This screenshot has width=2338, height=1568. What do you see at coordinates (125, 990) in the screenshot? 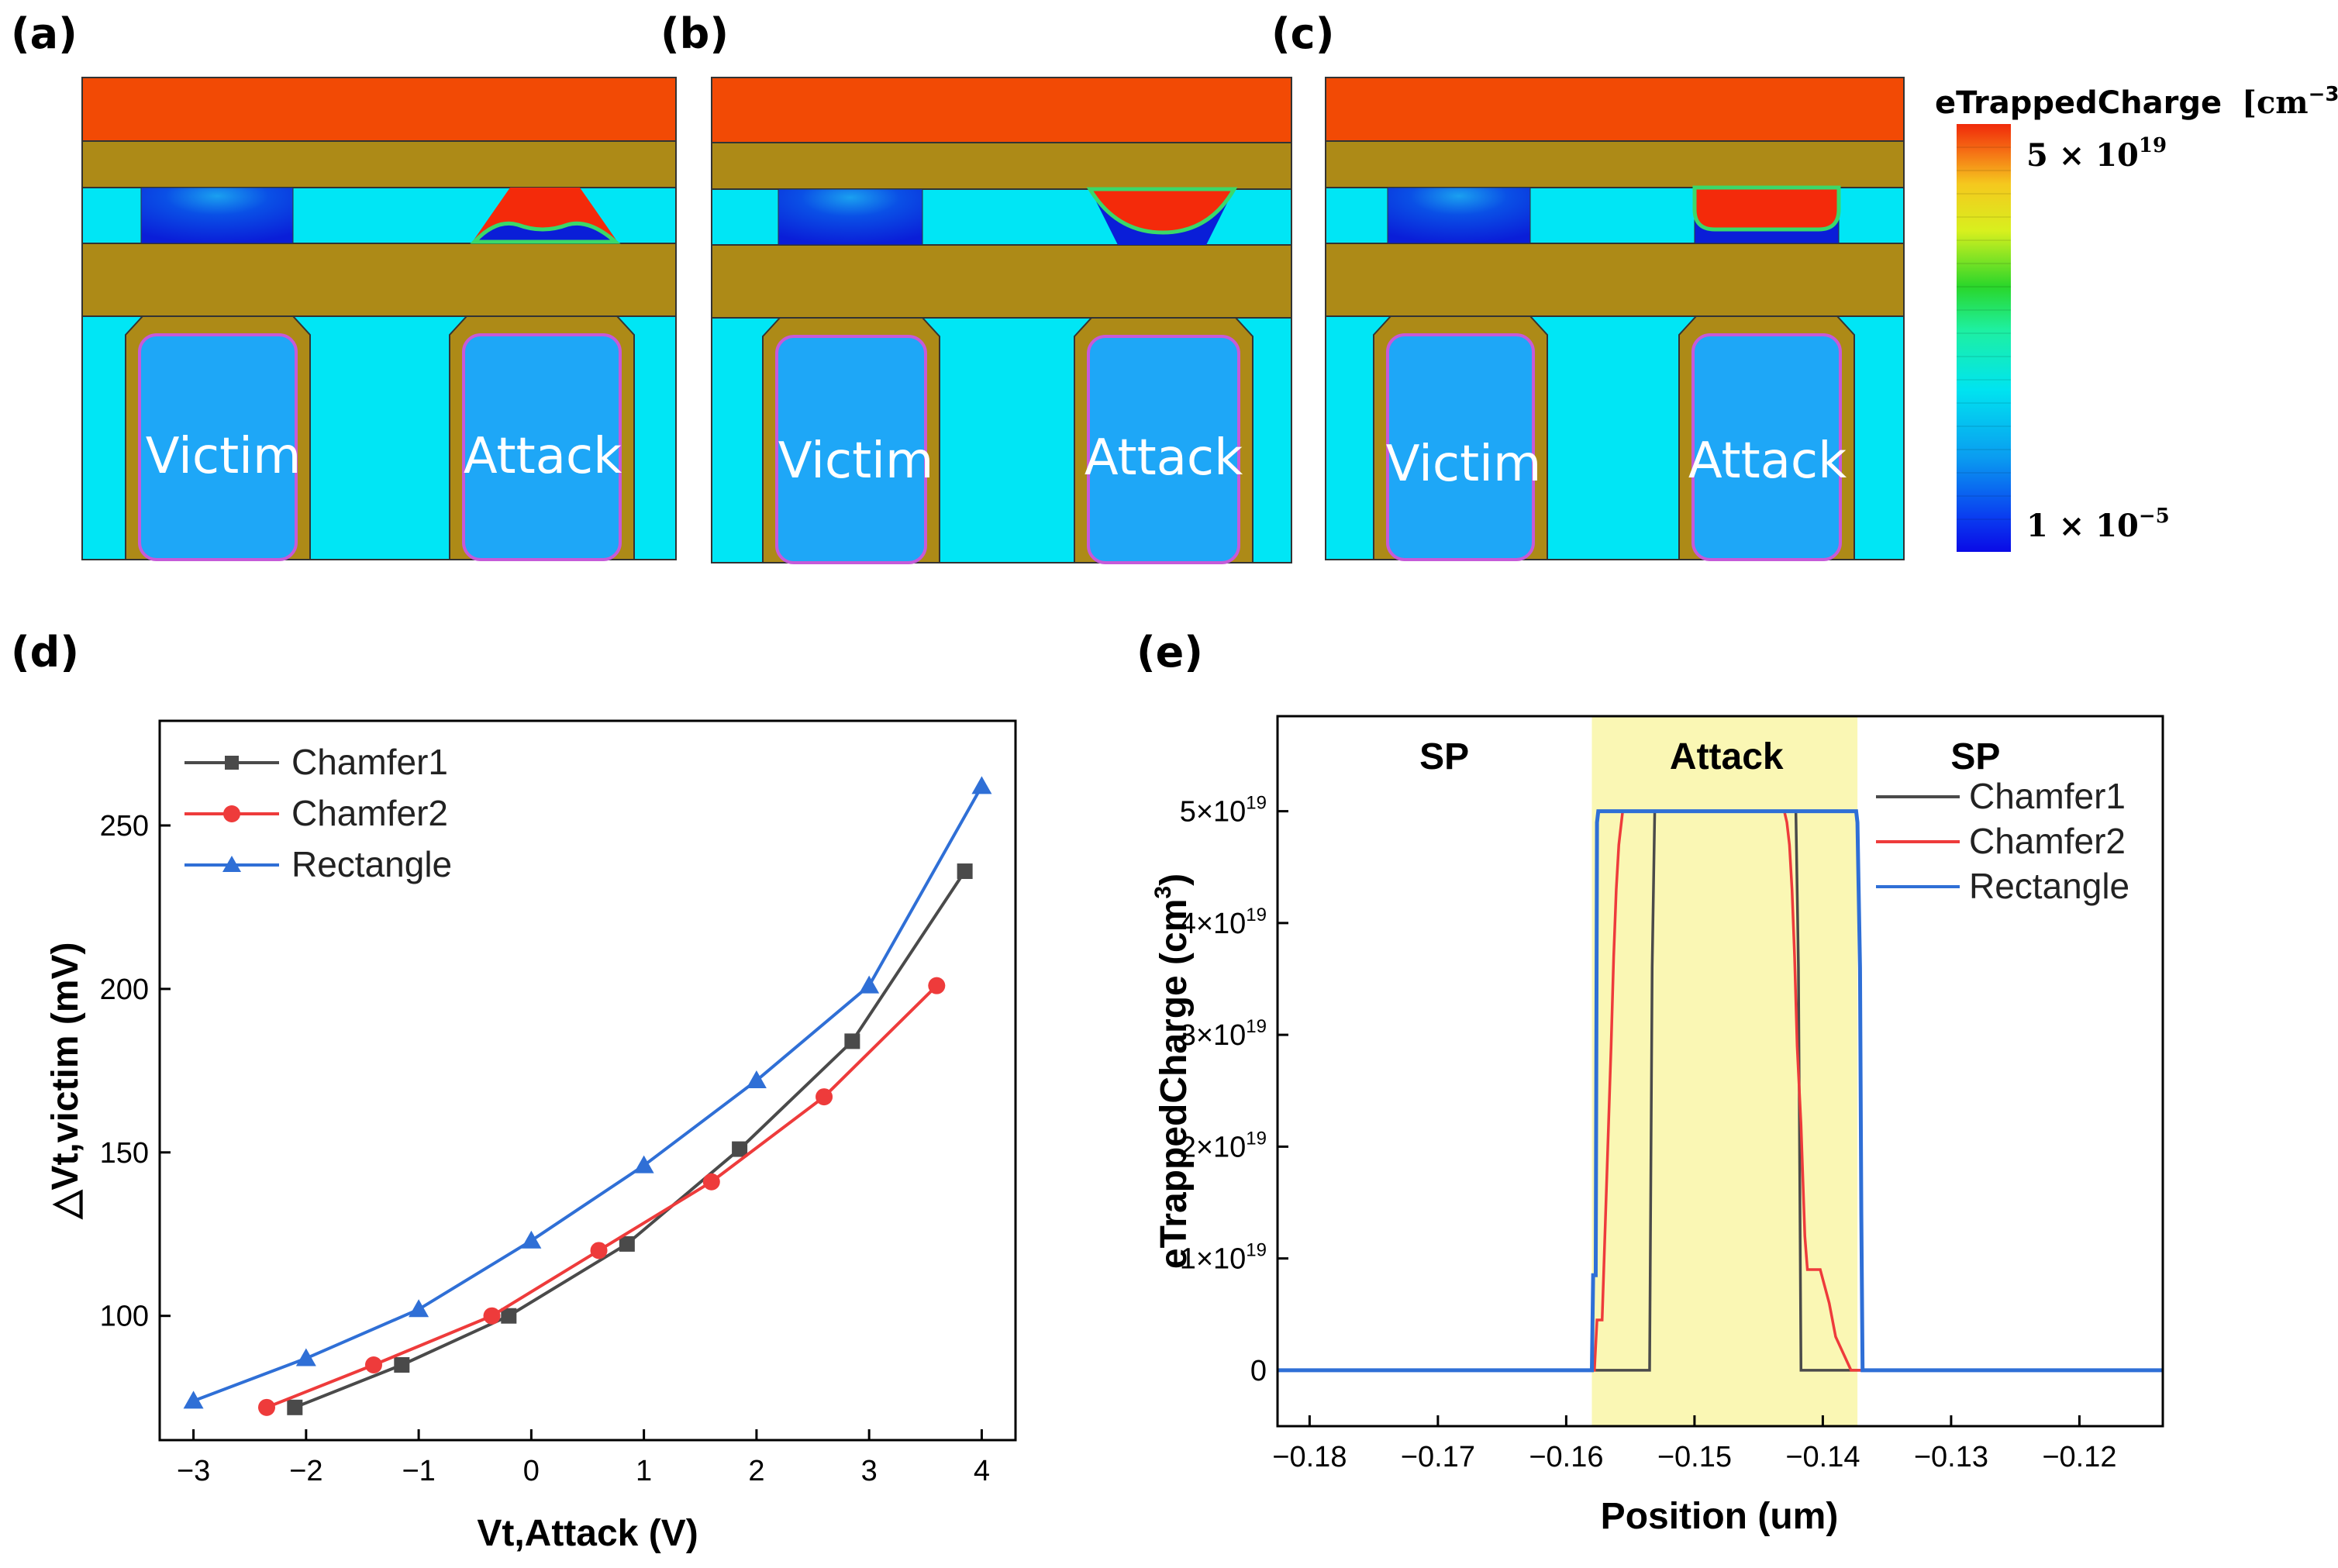
I see `chart-d-ytick-label: 200` at bounding box center [125, 990].